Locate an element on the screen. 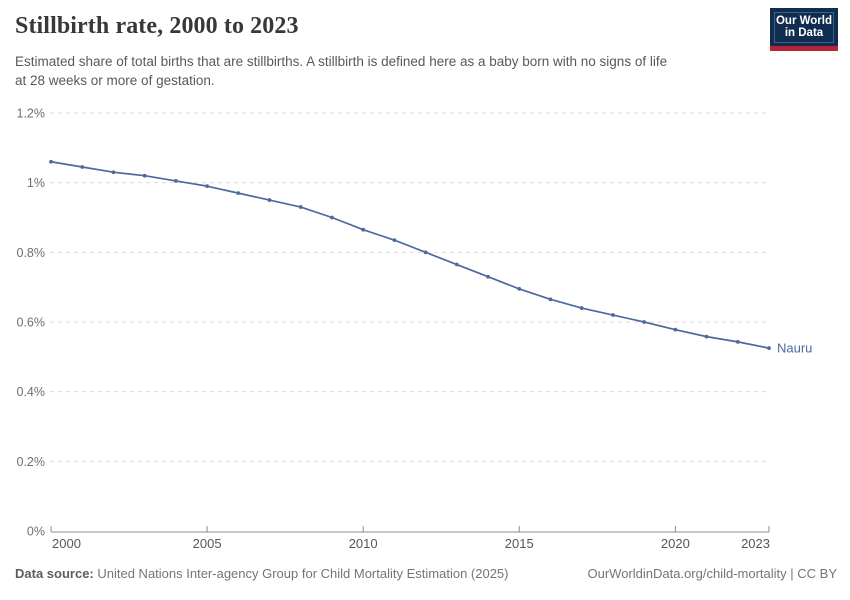 The width and height of the screenshot is (850, 600). x-axis-tick-label: 2010 is located at coordinates (363, 543).